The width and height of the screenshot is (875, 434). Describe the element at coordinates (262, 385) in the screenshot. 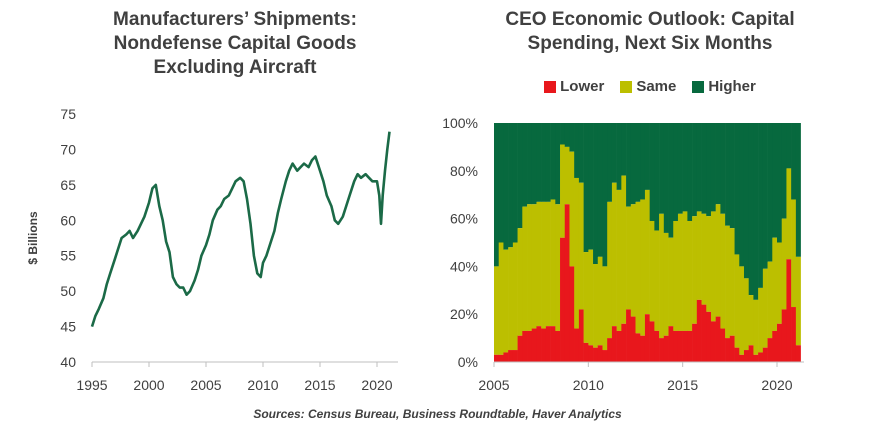

I see `left-x-tick-label: 2010` at that location.